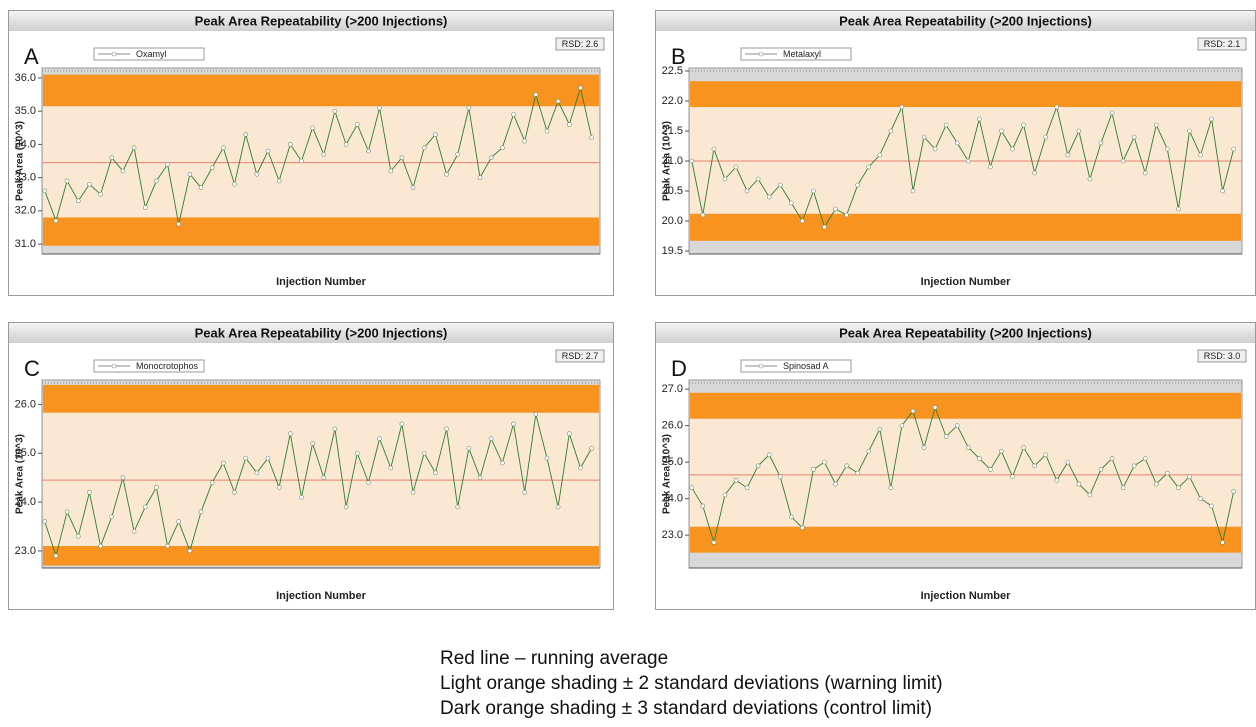 This screenshot has width=1256, height=727. Describe the element at coordinates (761, 54) in the screenshot. I see `legend-marker` at that location.